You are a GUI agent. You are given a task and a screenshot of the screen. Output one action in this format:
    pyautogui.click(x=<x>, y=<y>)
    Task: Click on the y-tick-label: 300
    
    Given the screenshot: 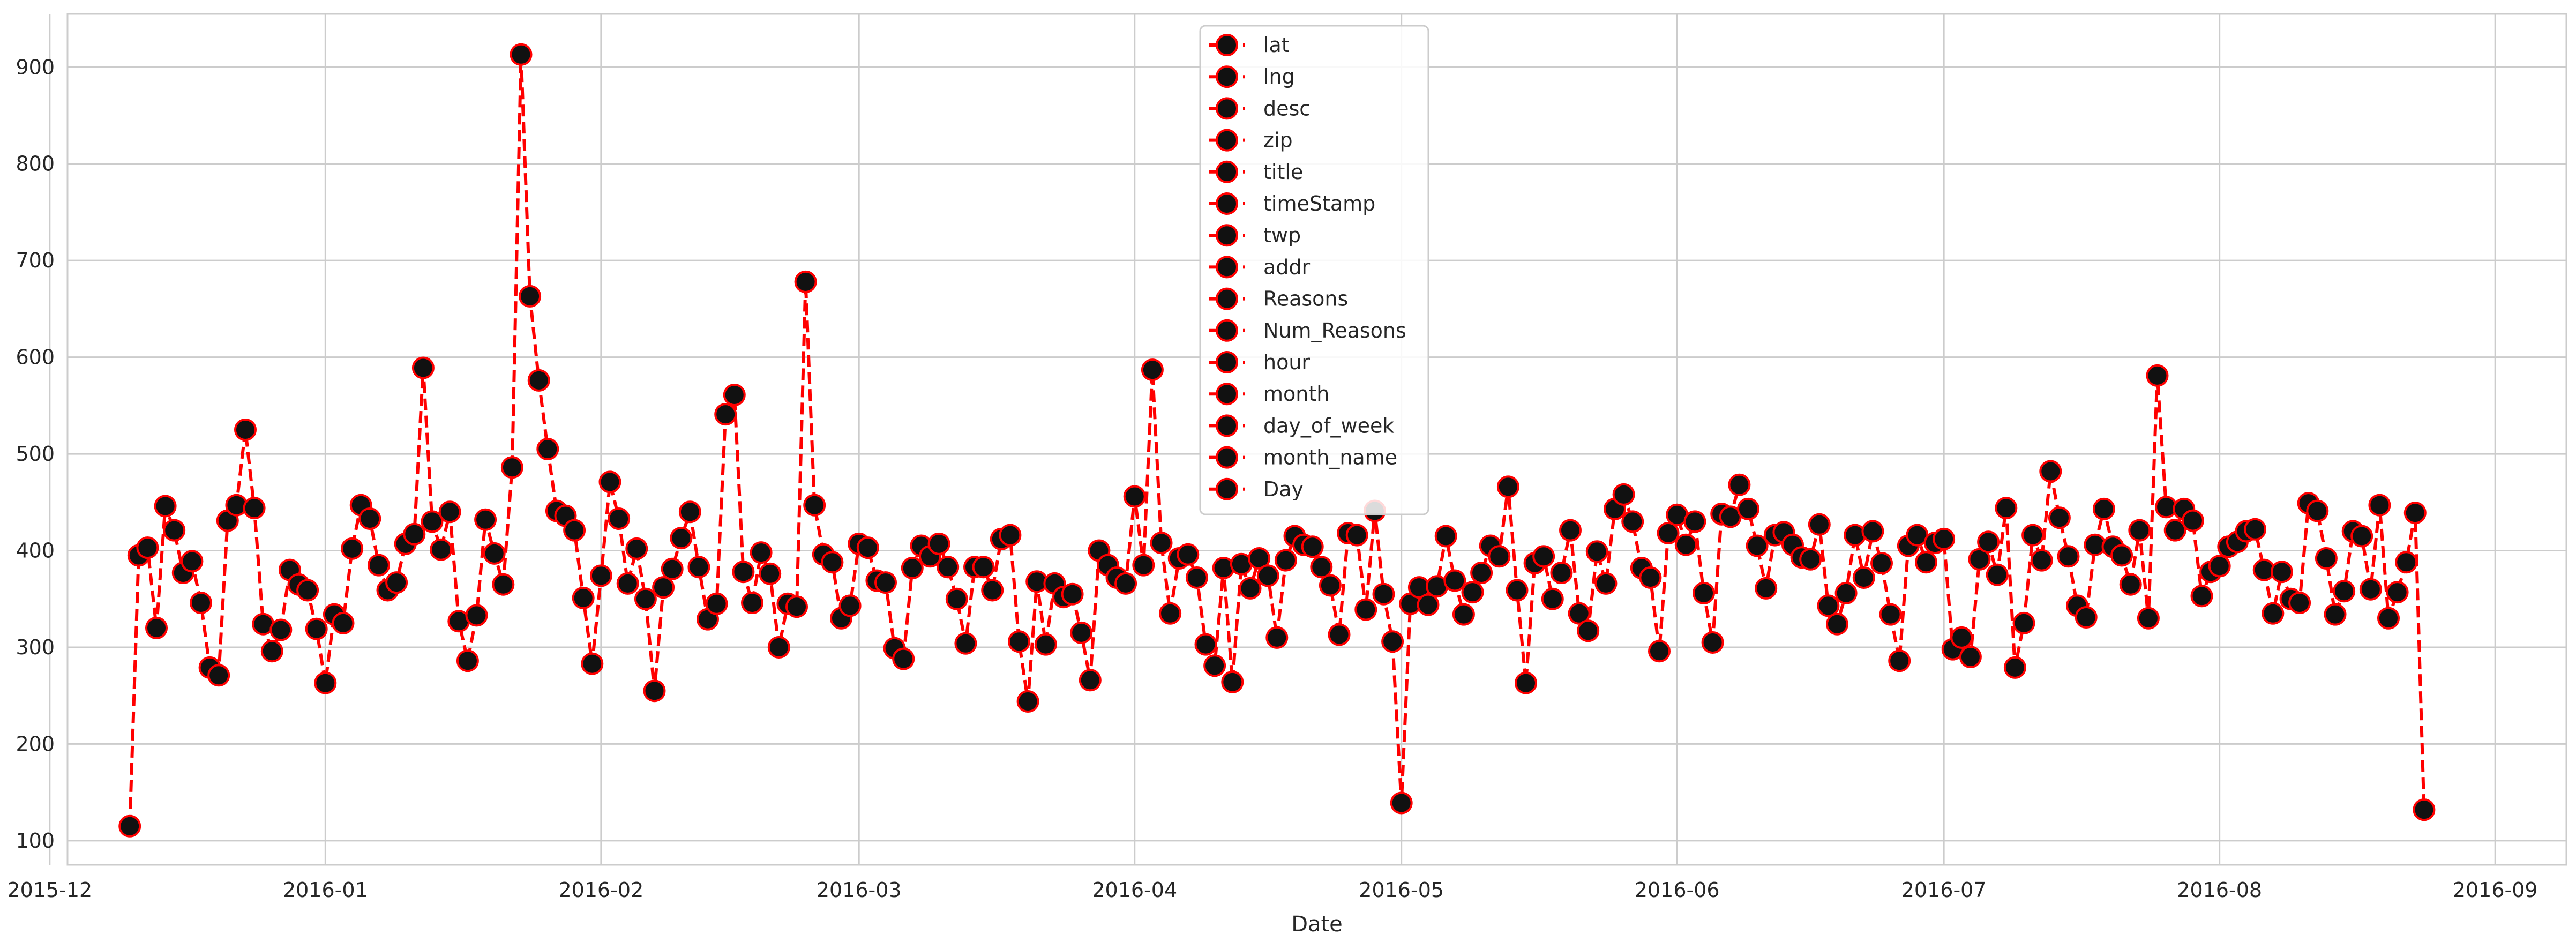 What is the action you would take?
    pyautogui.click(x=35, y=647)
    